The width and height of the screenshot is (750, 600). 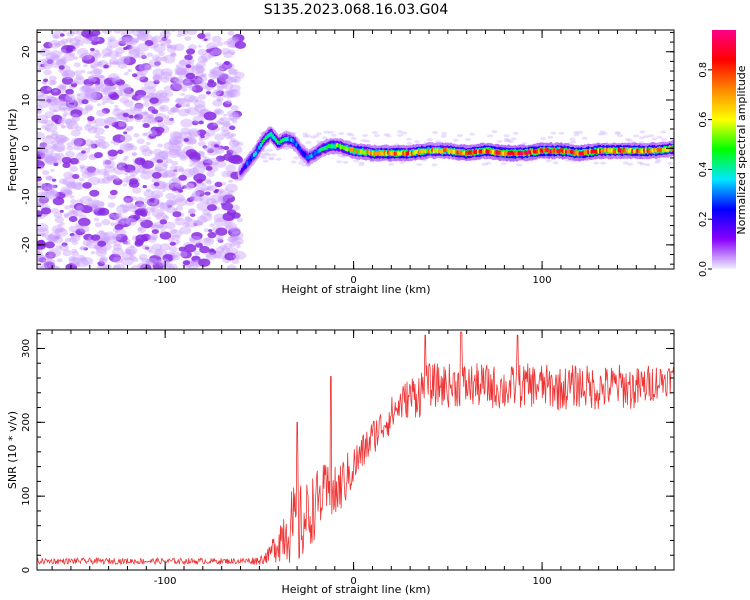 What do you see at coordinates (542, 581) in the screenshot?
I see `snr-x-tick-label: 100` at bounding box center [542, 581].